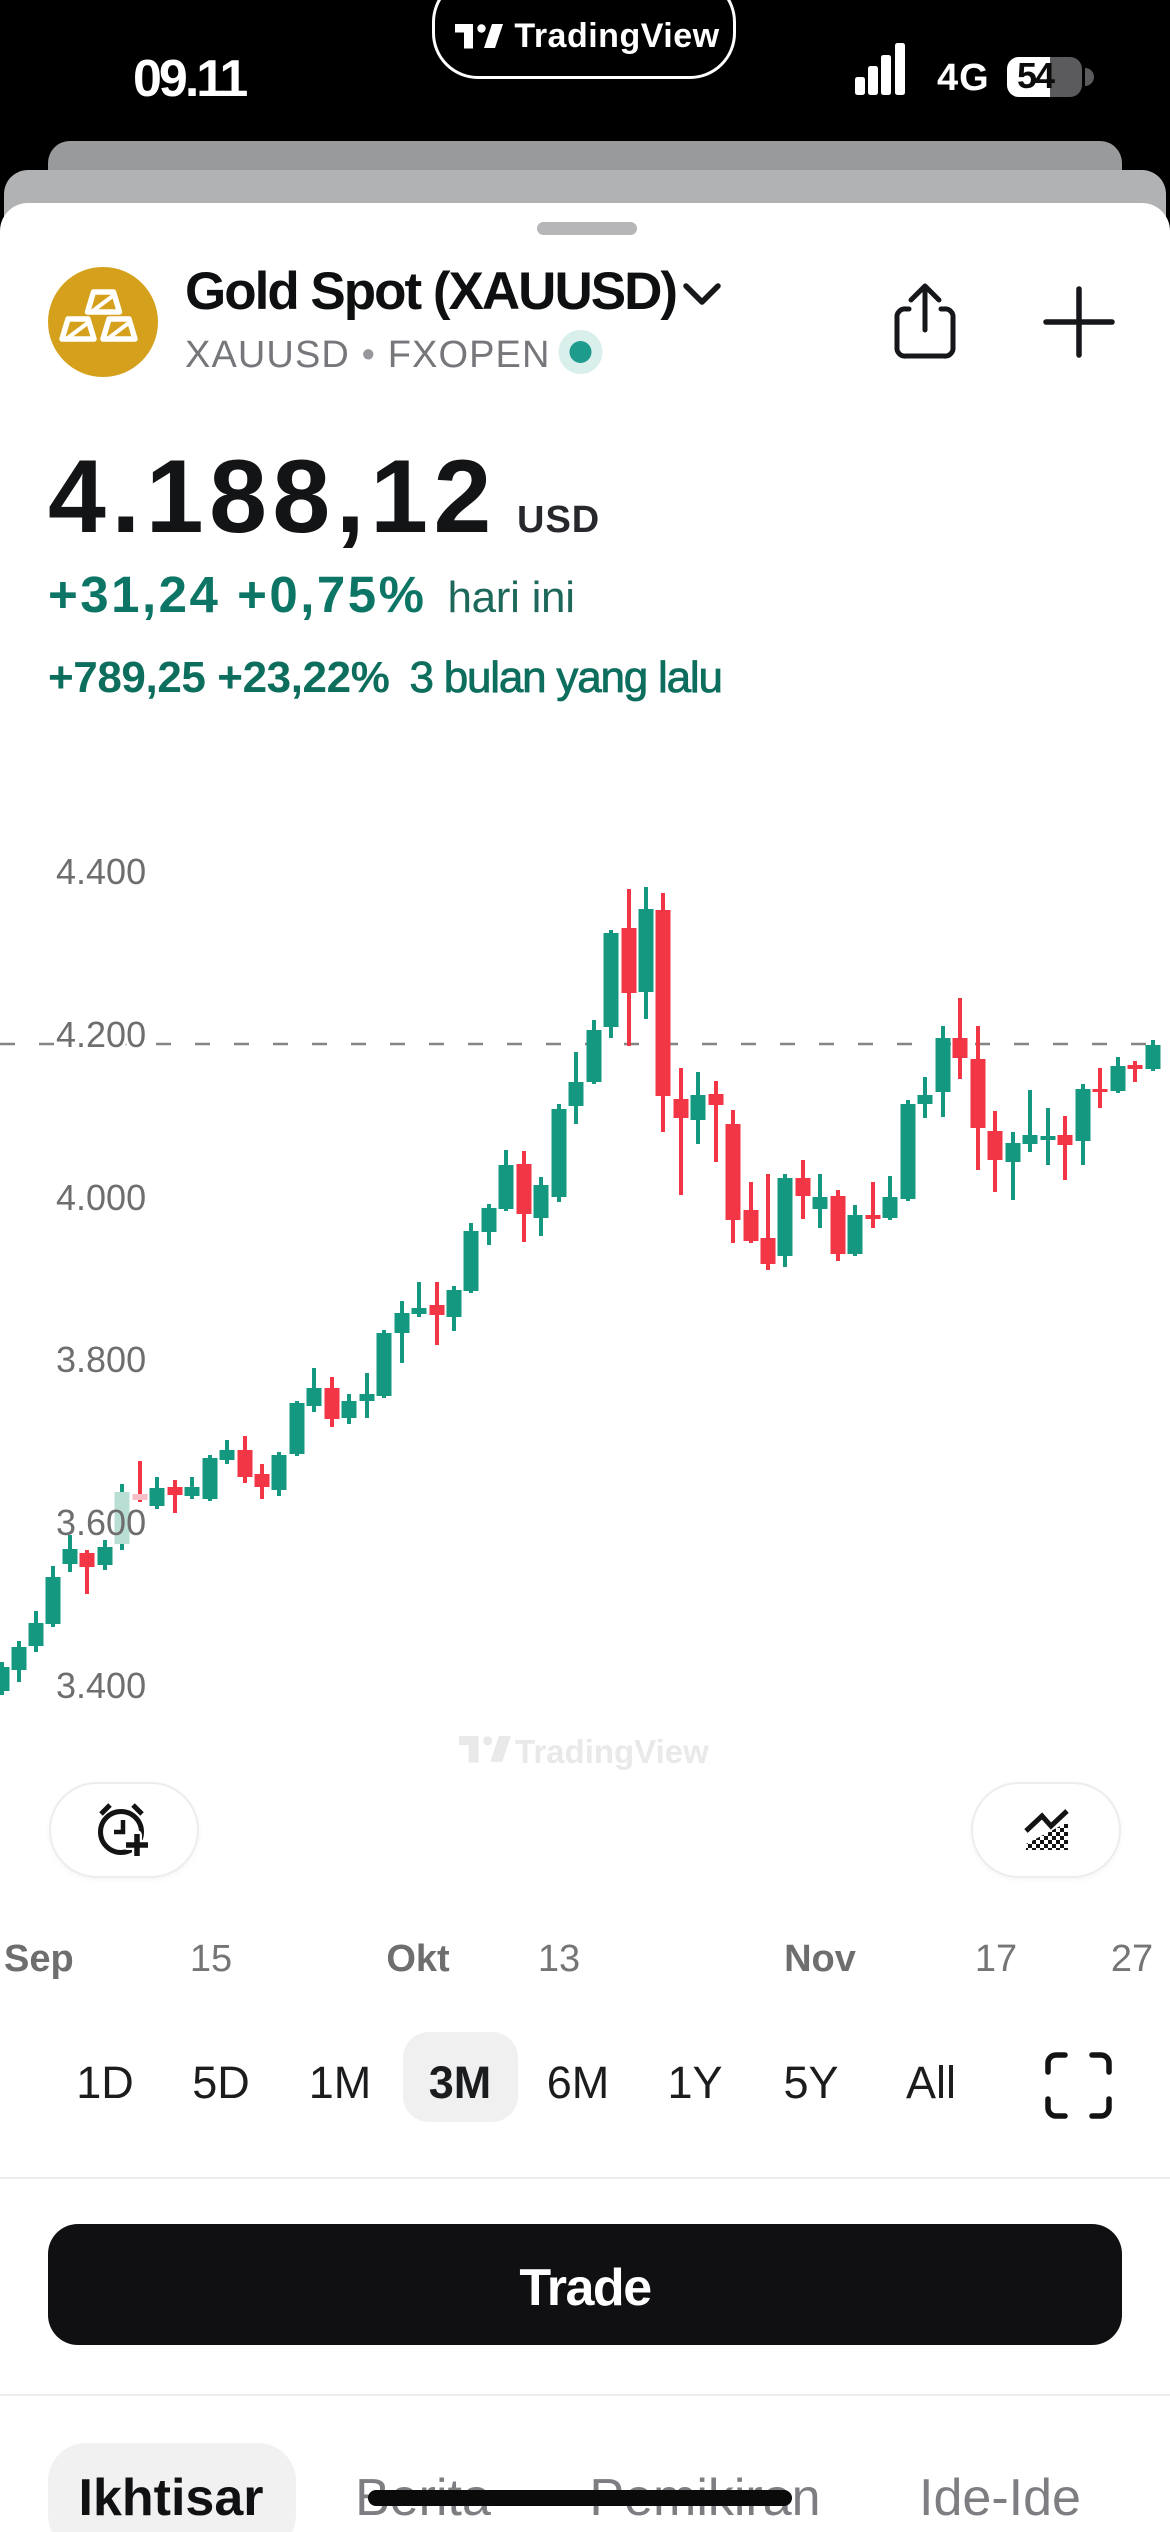 The height and width of the screenshot is (2532, 1170). Describe the element at coordinates (101, 1034) in the screenshot. I see `svg-text: 4.200` at that location.